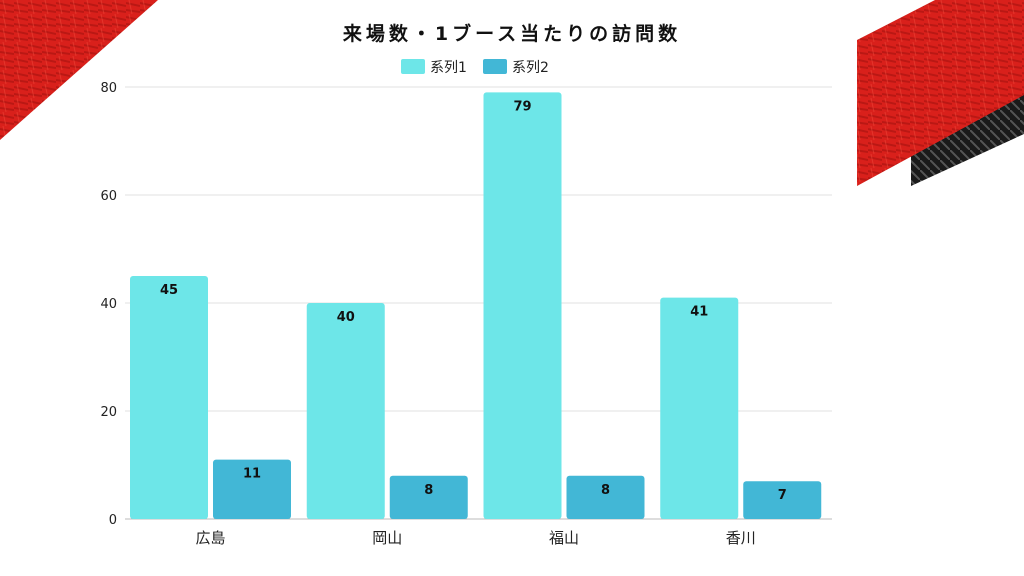 The image size is (1024, 576). I want to click on data-label-series1: 79, so click(522, 106).